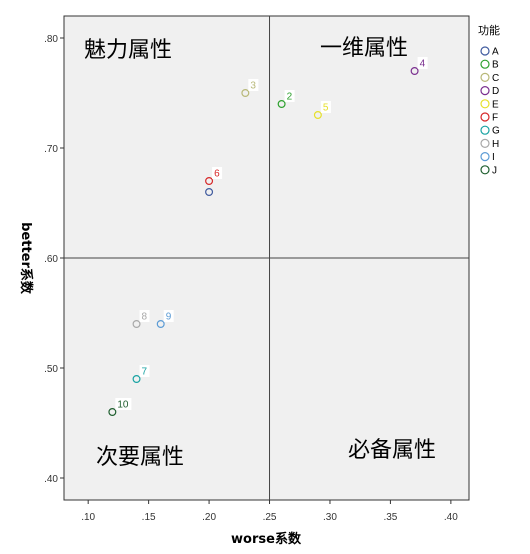 This screenshot has height=554, width=530. I want to click on quadrant-label-bottom-left: 次要属性, so click(140, 457).